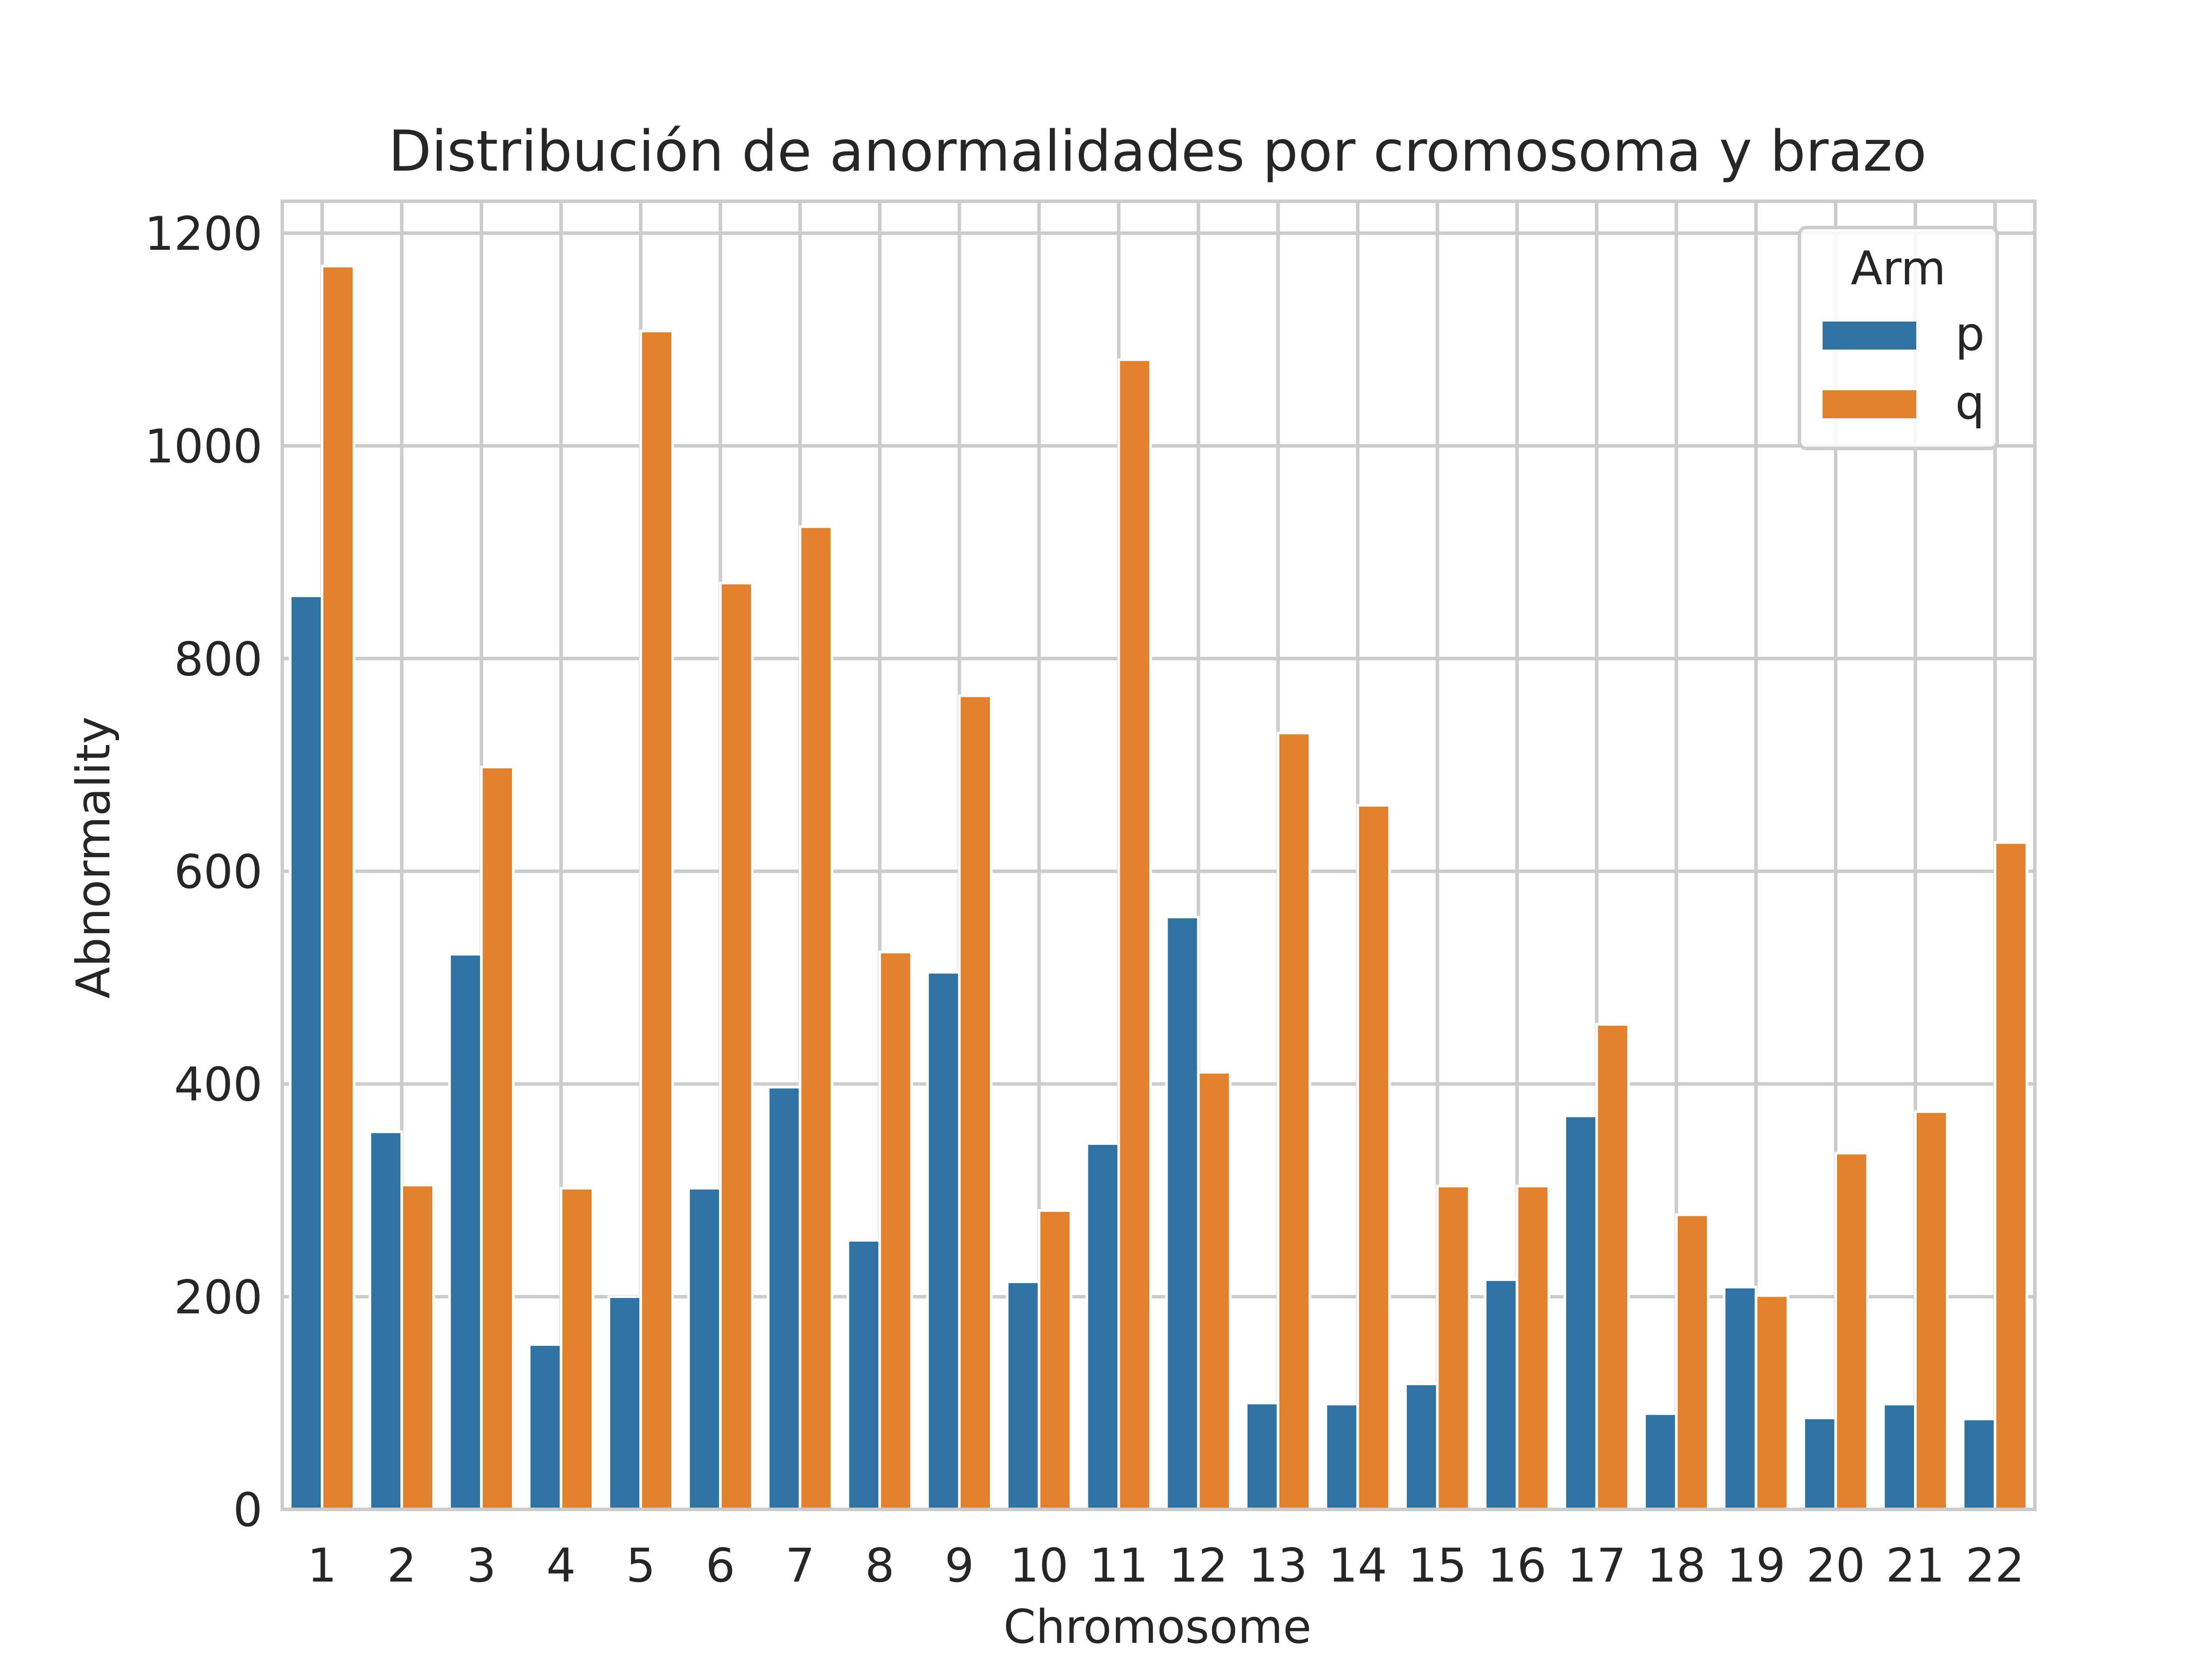 This screenshot has height=1680, width=2188. What do you see at coordinates (481, 1565) in the screenshot?
I see `x-tick-label: 3` at bounding box center [481, 1565].